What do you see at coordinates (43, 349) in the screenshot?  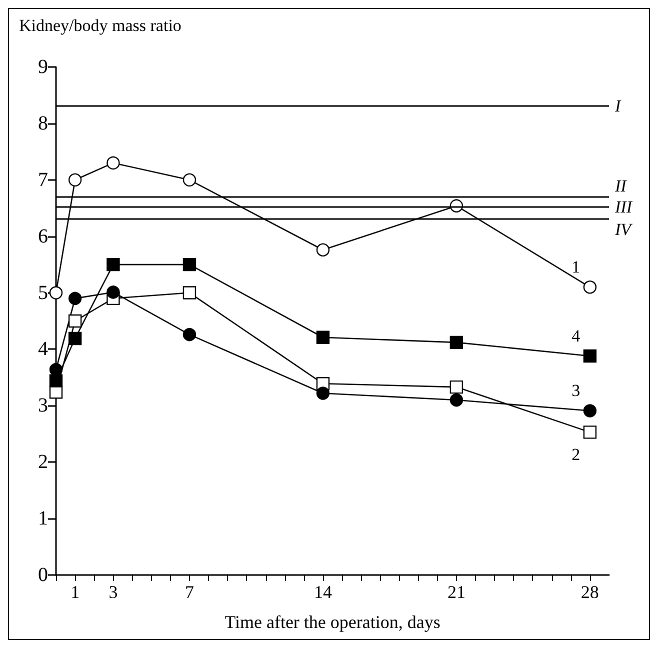 I see `y-tick-label: 4` at bounding box center [43, 349].